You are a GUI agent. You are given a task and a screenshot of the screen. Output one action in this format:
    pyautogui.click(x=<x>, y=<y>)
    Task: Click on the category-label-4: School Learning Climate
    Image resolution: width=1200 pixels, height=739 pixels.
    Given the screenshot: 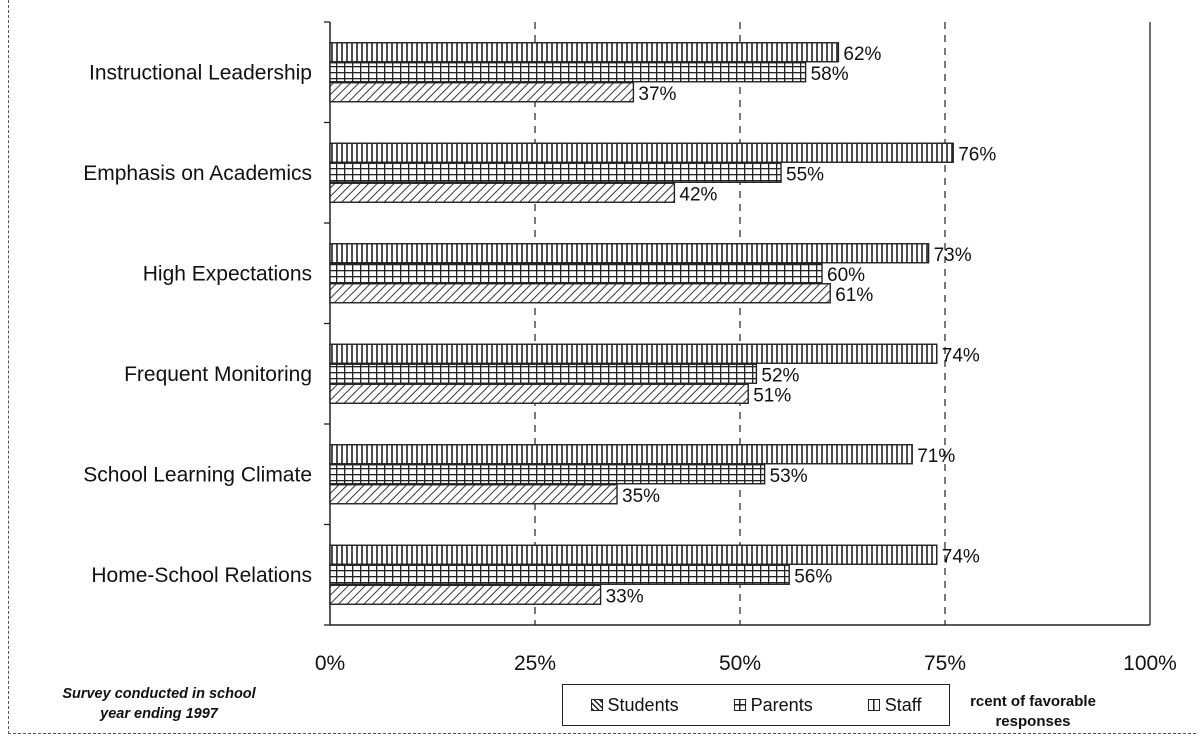 What is the action you would take?
    pyautogui.click(x=197, y=474)
    